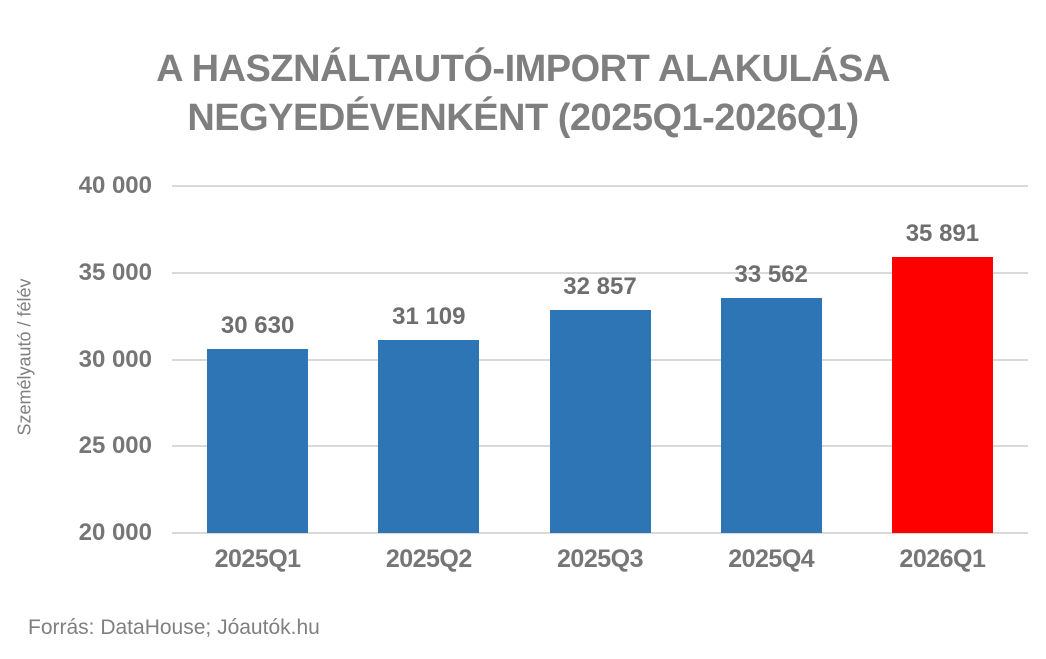 Image resolution: width=1046 pixels, height=659 pixels. I want to click on bar-slot-2025Q1: 30 630, so click(257, 359).